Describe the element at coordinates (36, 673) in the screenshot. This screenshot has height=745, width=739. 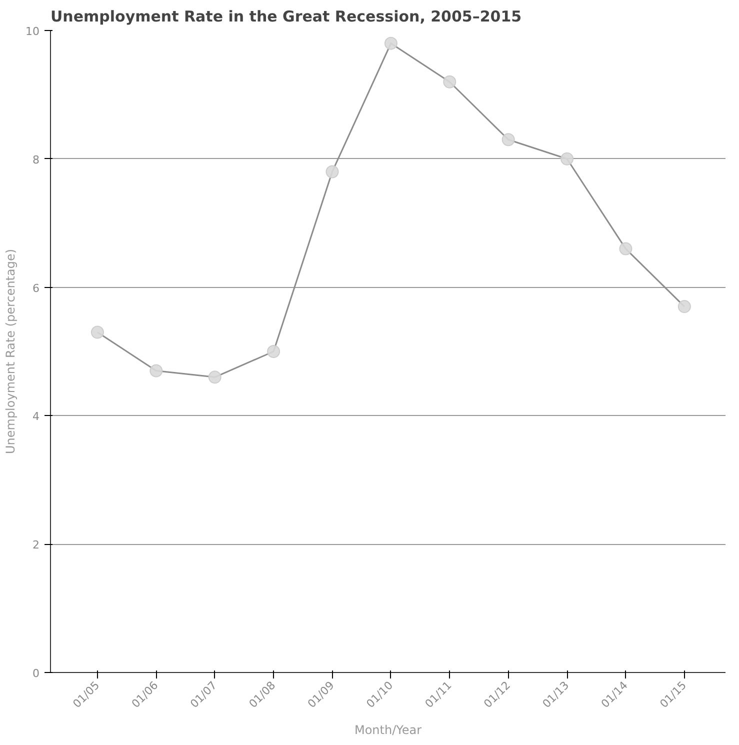
I see `y-tick-label: 0` at that location.